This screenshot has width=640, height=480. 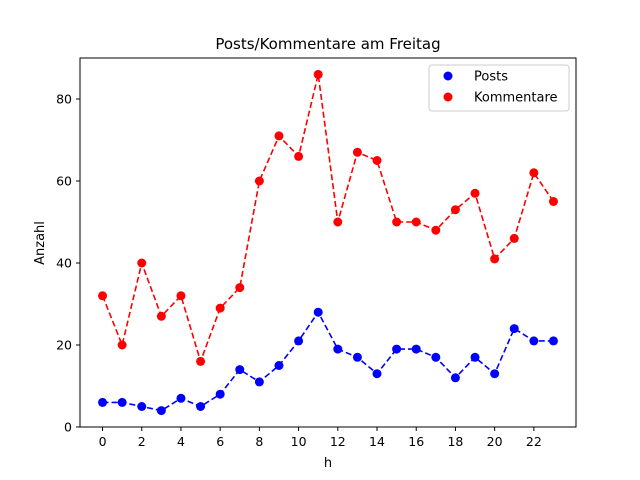 I want to click on y-axis: 0 20 40 60 80, so click(x=68, y=263).